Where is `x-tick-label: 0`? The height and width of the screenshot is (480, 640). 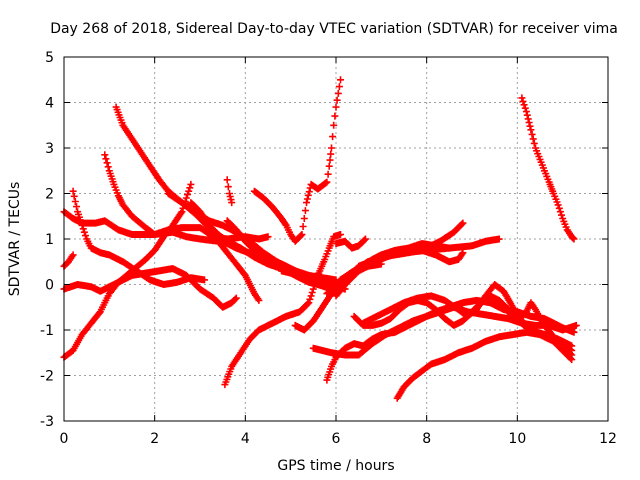
x-tick-label: 0 is located at coordinates (64, 439).